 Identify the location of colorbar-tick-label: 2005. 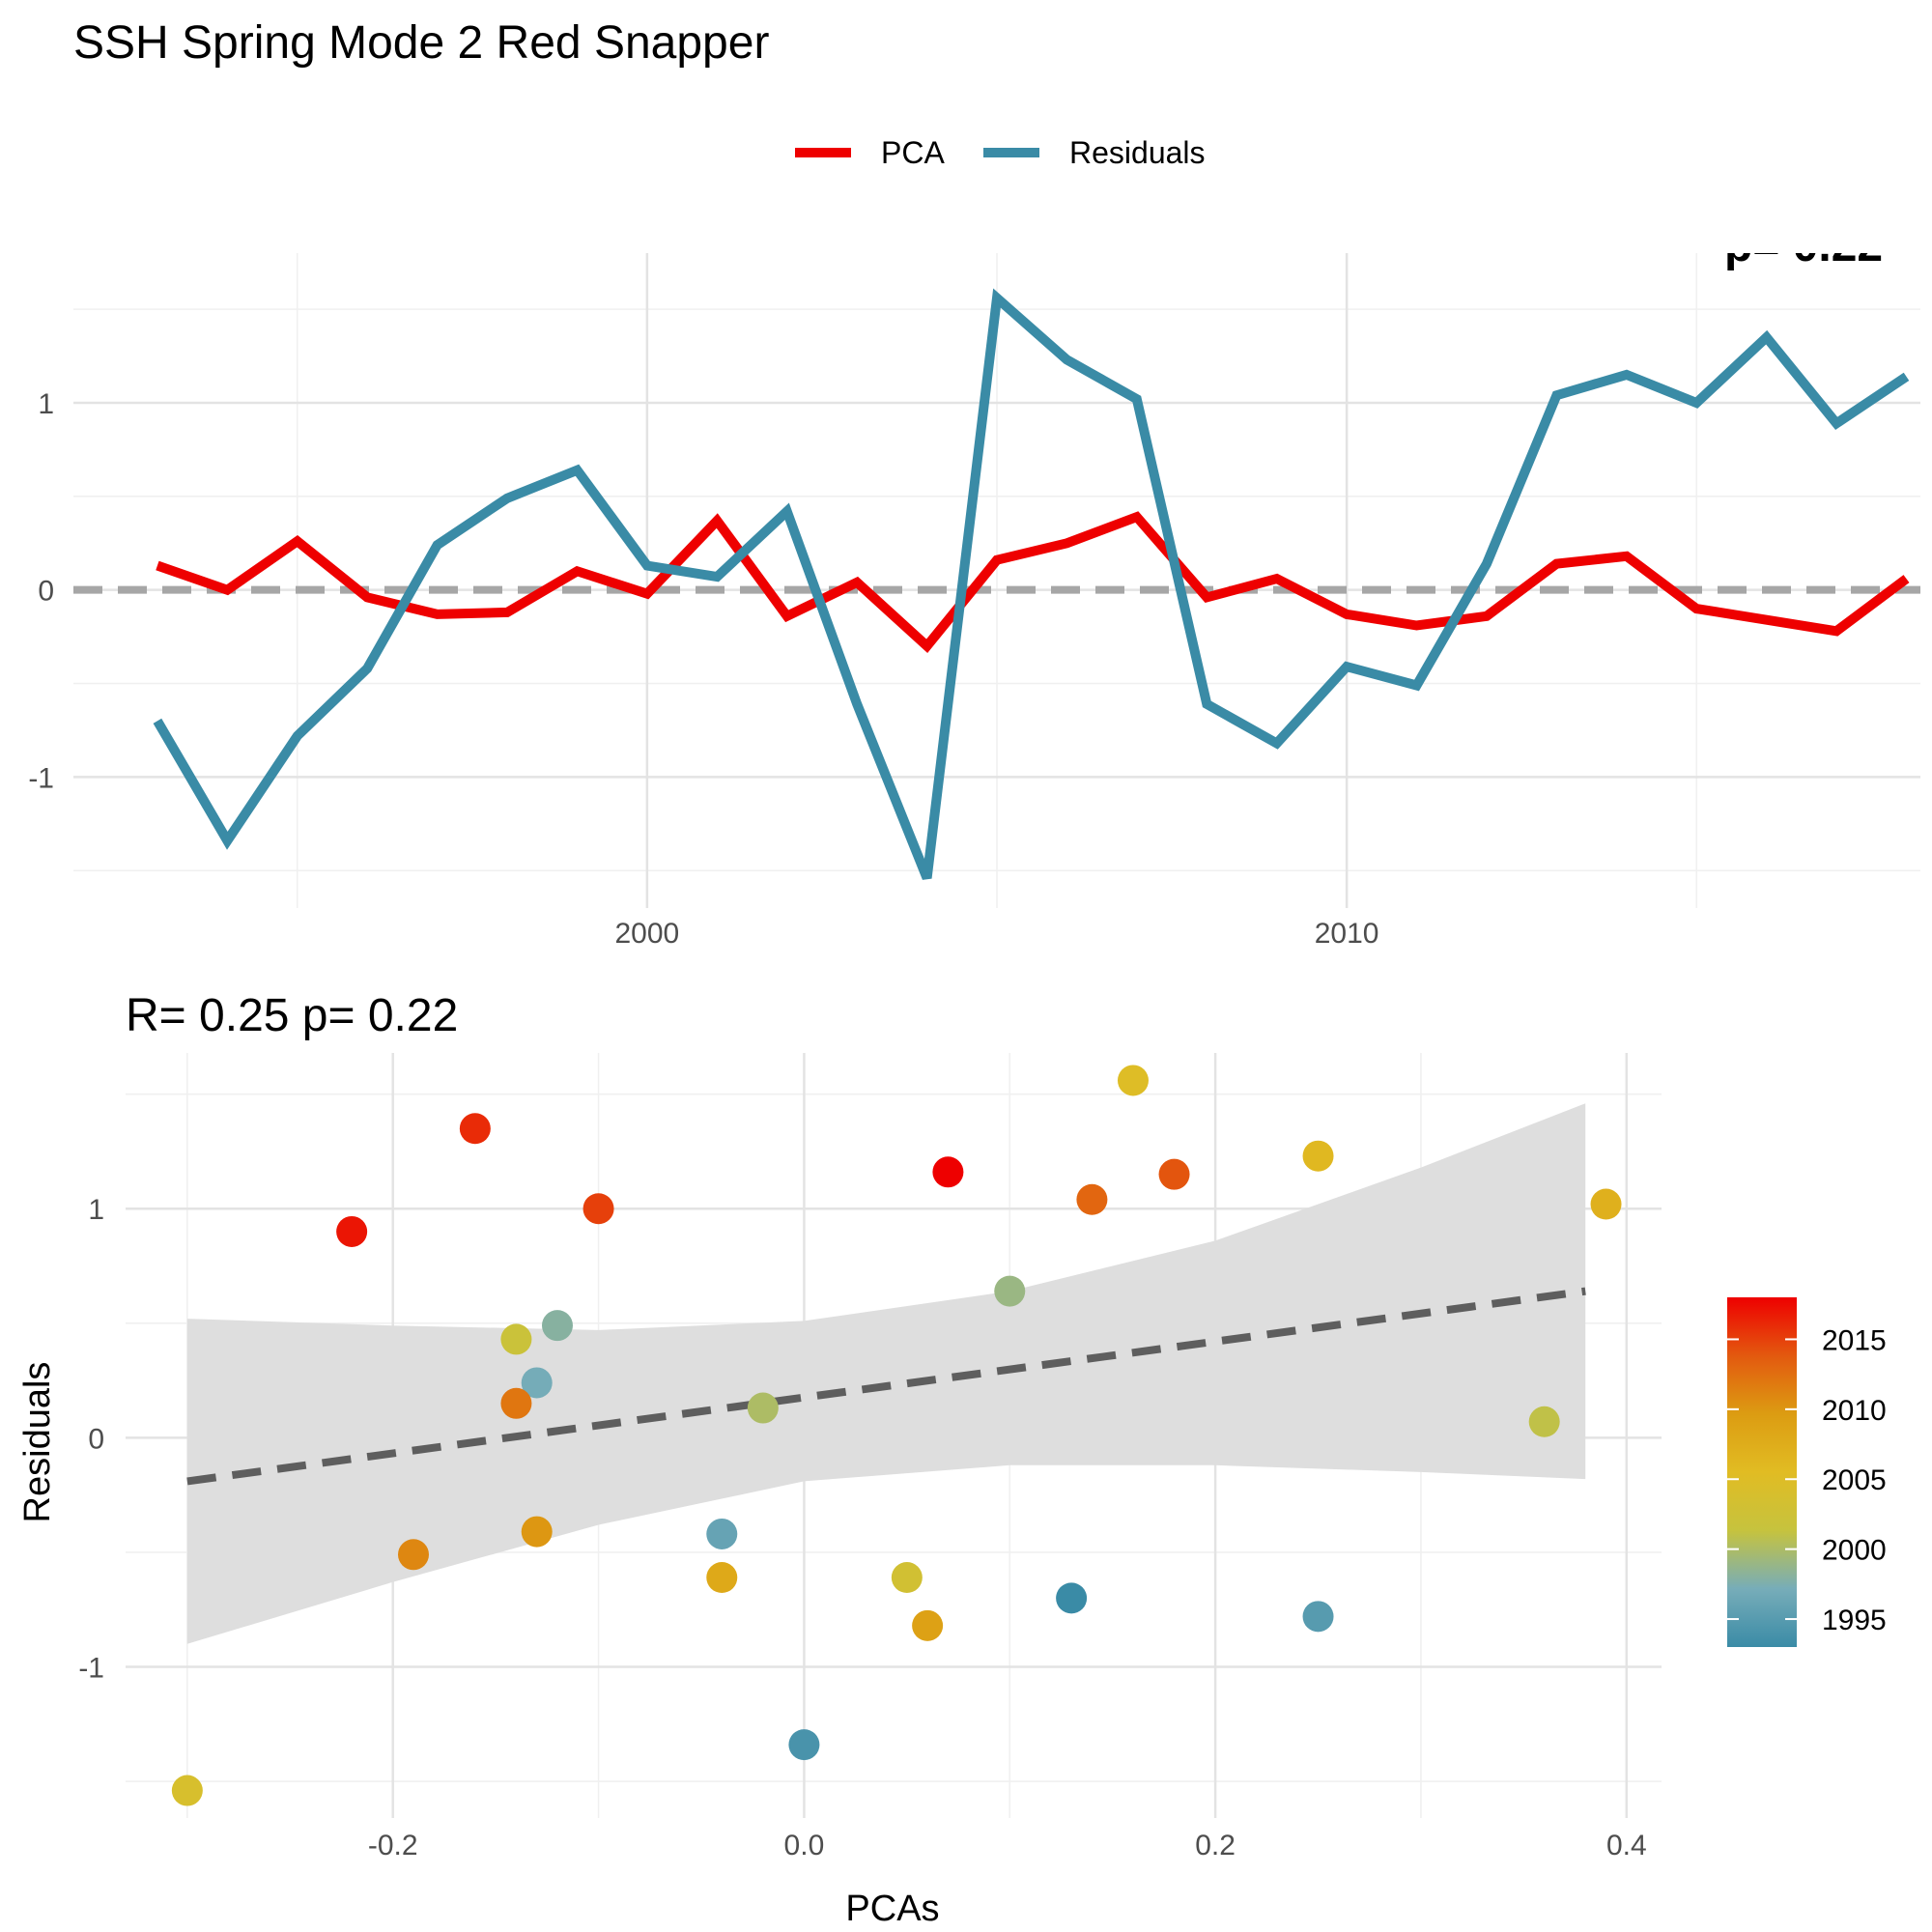
(1854, 1480).